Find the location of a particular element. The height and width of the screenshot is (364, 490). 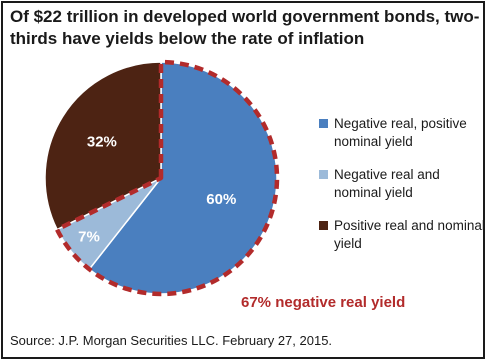

legend-label: Positive real and nominal yield is located at coordinates (409, 234).